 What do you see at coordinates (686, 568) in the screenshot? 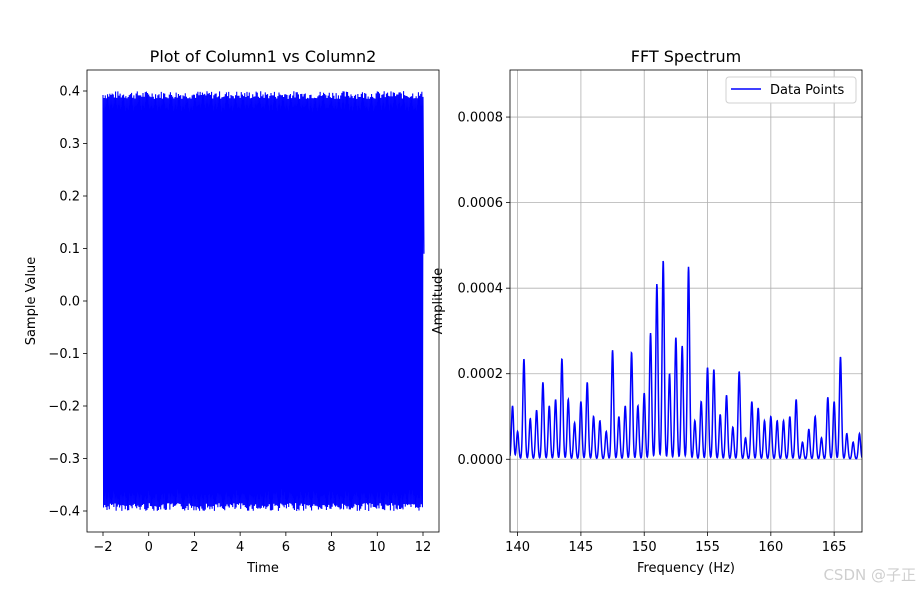
I see `fft-plot-xlabel: Frequency (Hz)` at bounding box center [686, 568].